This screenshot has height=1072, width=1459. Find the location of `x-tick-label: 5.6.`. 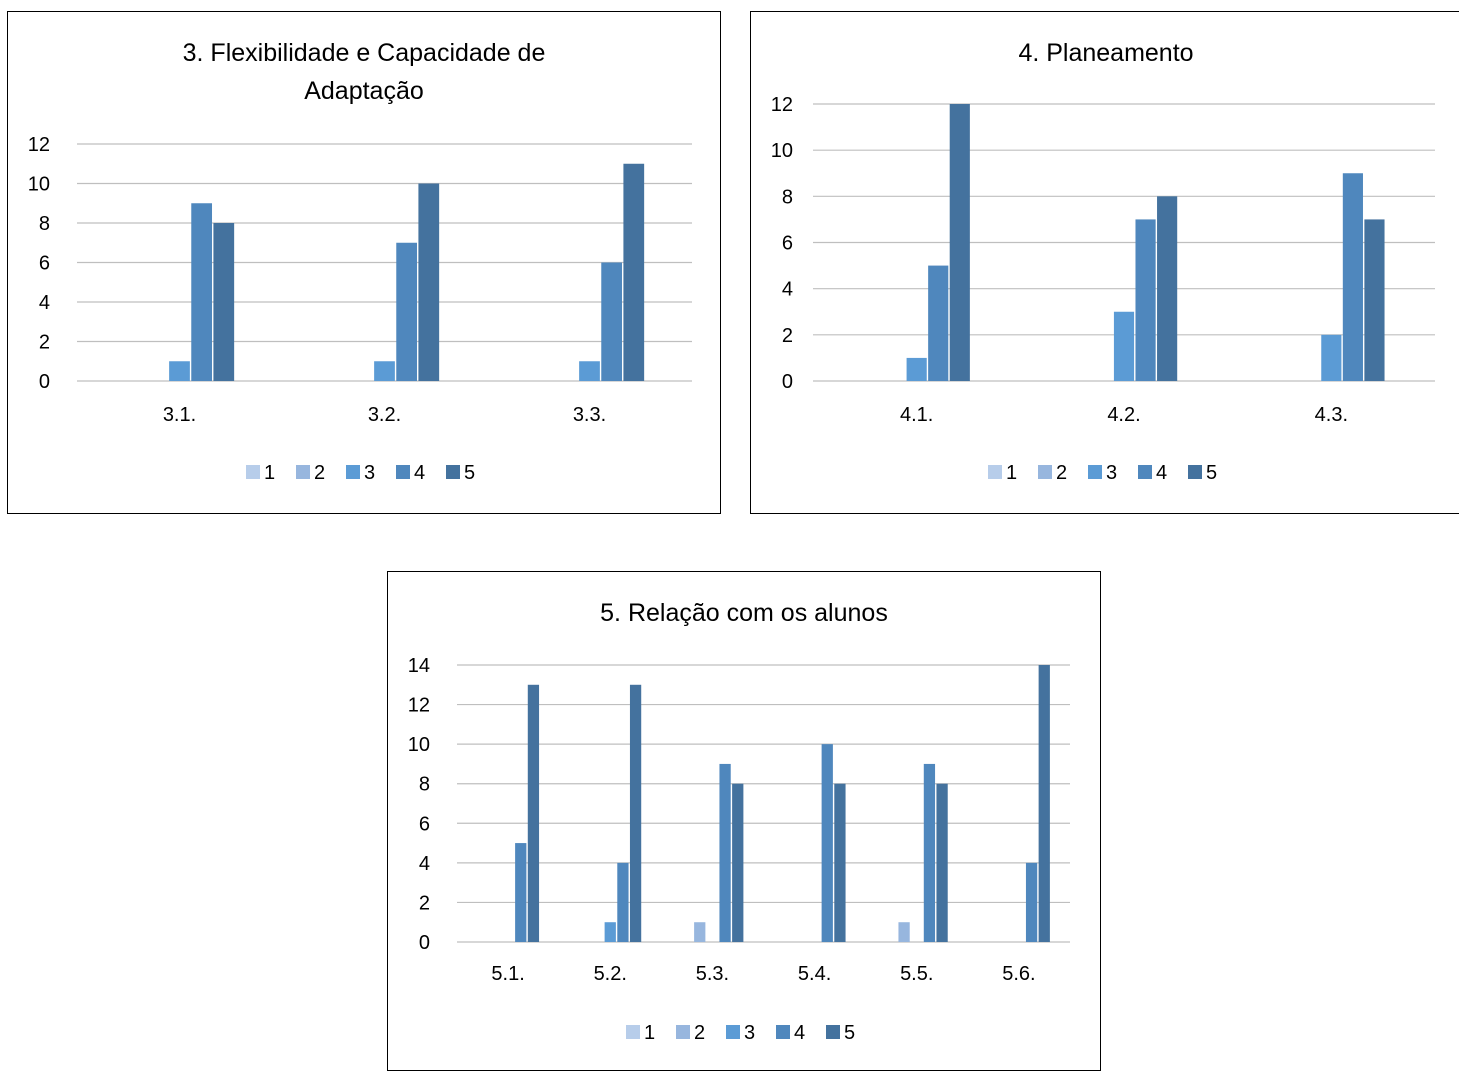

x-tick-label: 5.6. is located at coordinates (1018, 974).